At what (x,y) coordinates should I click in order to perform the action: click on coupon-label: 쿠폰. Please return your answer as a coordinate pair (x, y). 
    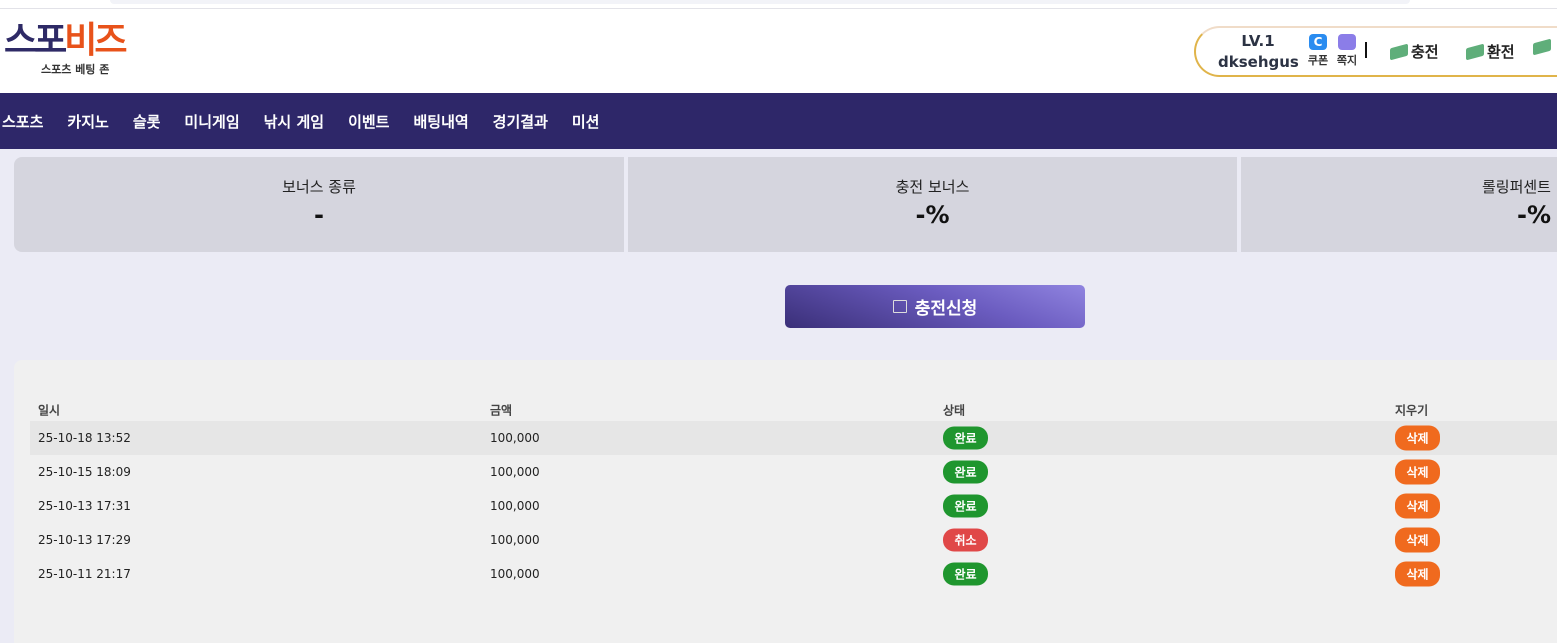
    Looking at the image, I should click on (1318, 60).